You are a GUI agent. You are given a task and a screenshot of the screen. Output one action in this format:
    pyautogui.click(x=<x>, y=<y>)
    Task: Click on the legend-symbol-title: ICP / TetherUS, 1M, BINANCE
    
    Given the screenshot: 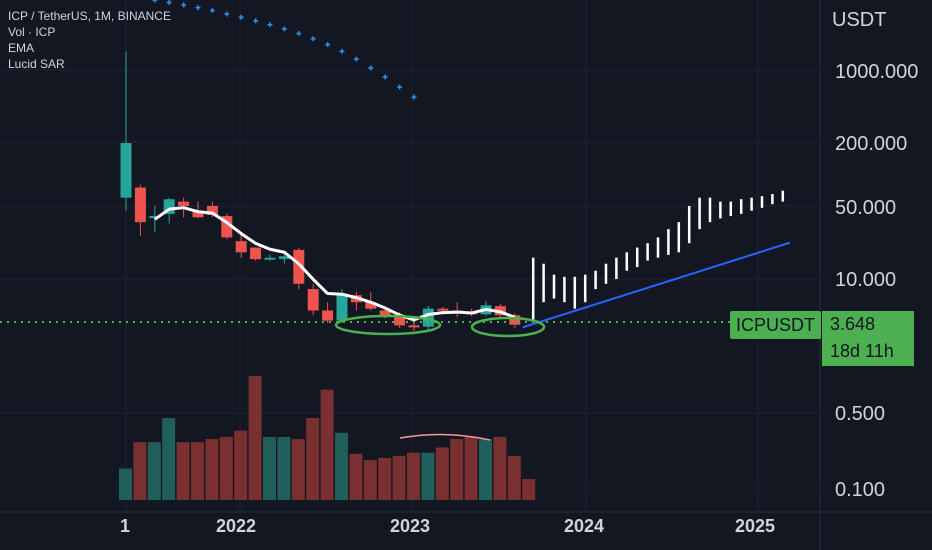 What is the action you would take?
    pyautogui.click(x=89, y=16)
    